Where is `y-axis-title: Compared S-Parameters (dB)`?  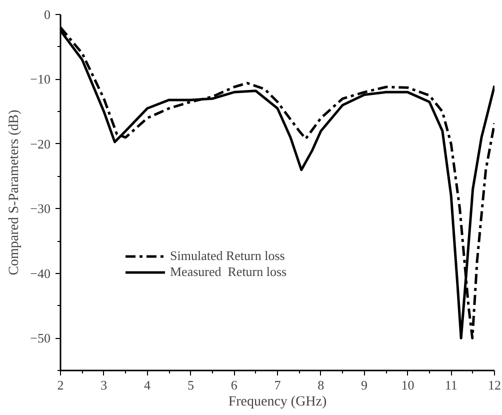
y-axis-title: Compared S-Parameters (dB) is located at coordinates (14, 192).